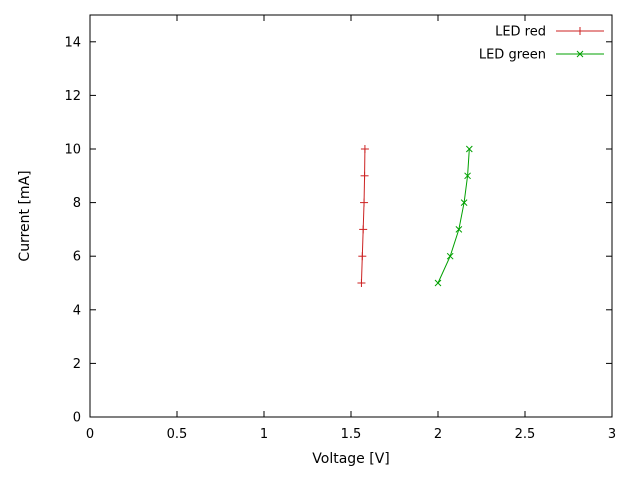  Describe the element at coordinates (177, 434) in the screenshot. I see `x-tick-label: 0.5` at that location.